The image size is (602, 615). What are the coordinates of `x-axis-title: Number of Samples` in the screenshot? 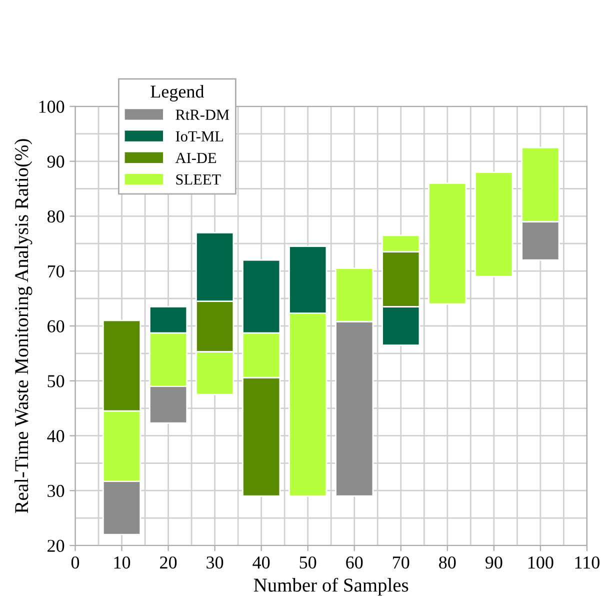 It's located at (331, 587).